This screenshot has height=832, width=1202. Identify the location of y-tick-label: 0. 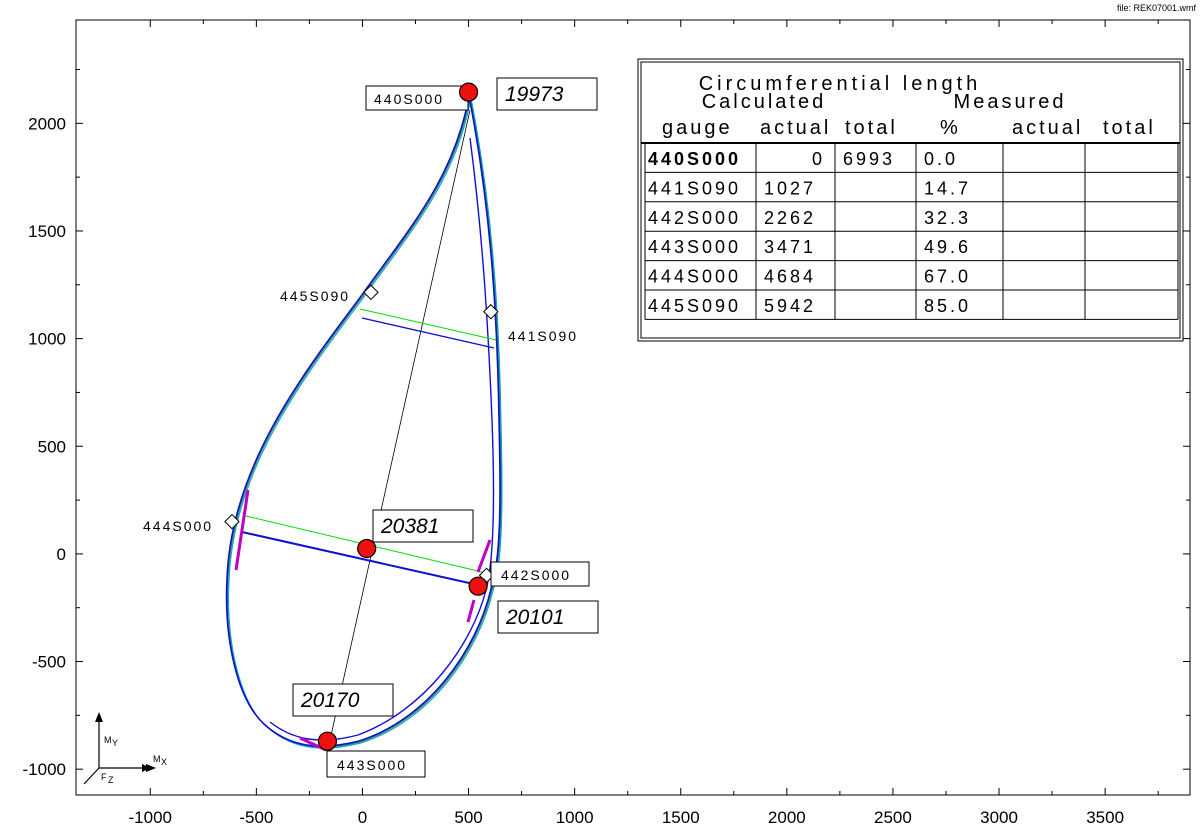
(61, 554).